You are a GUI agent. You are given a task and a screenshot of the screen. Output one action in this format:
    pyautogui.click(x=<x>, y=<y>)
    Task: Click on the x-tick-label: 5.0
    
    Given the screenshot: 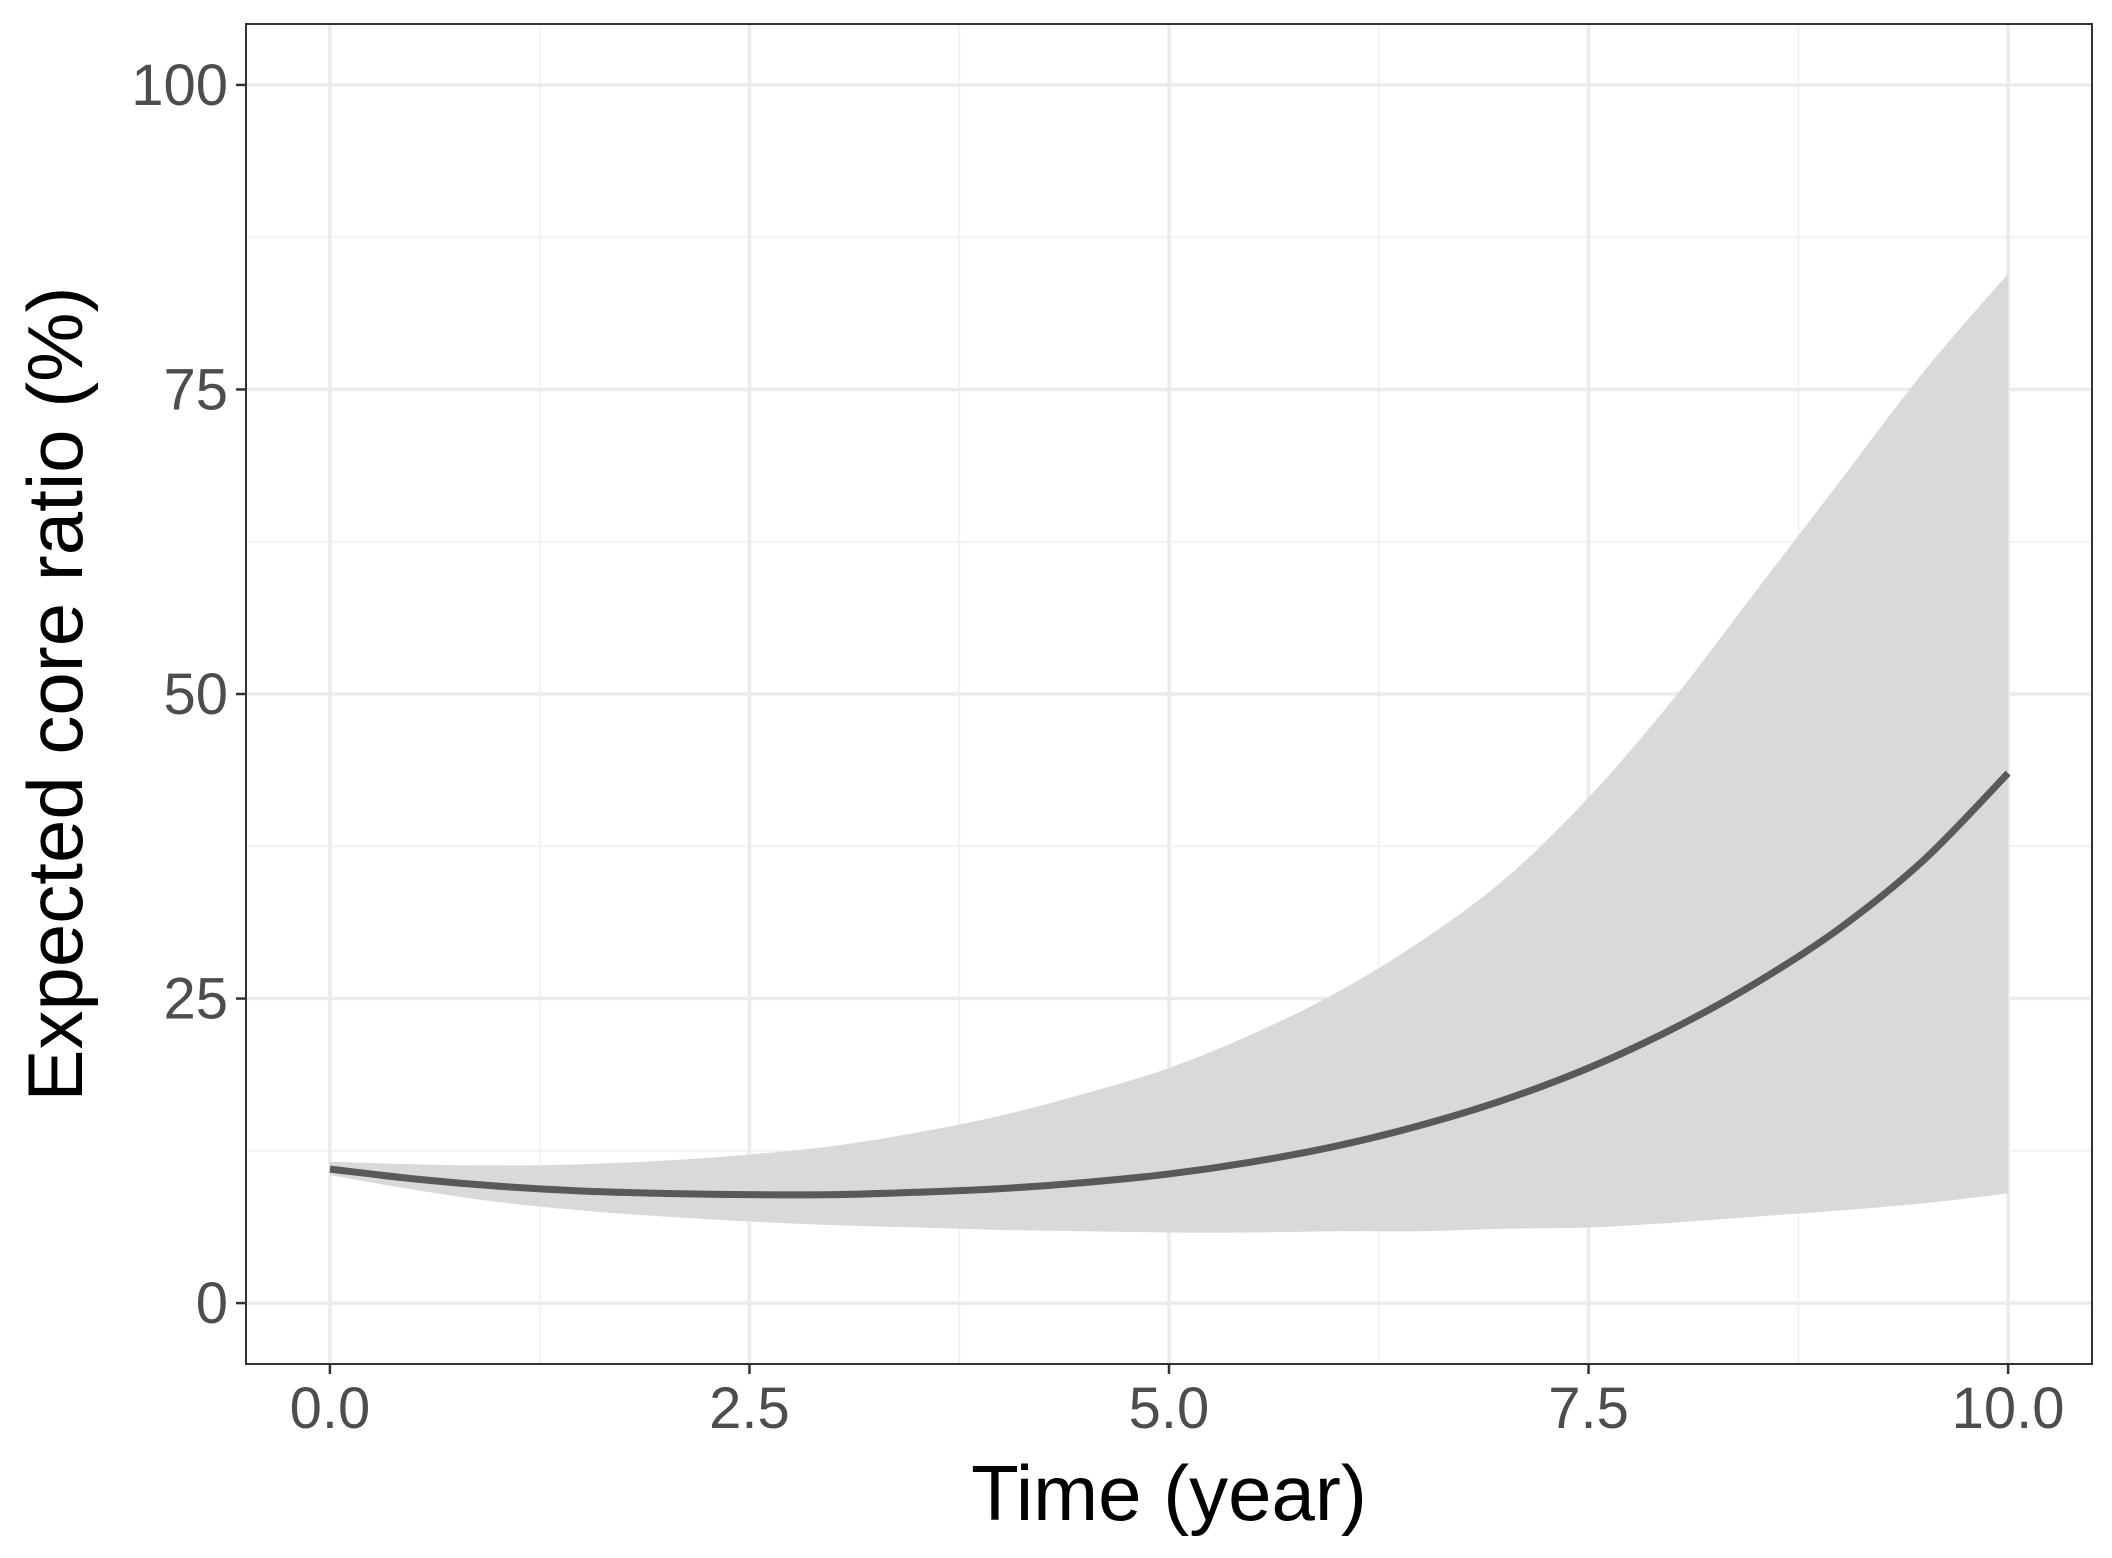 What is the action you would take?
    pyautogui.click(x=1169, y=1408)
    